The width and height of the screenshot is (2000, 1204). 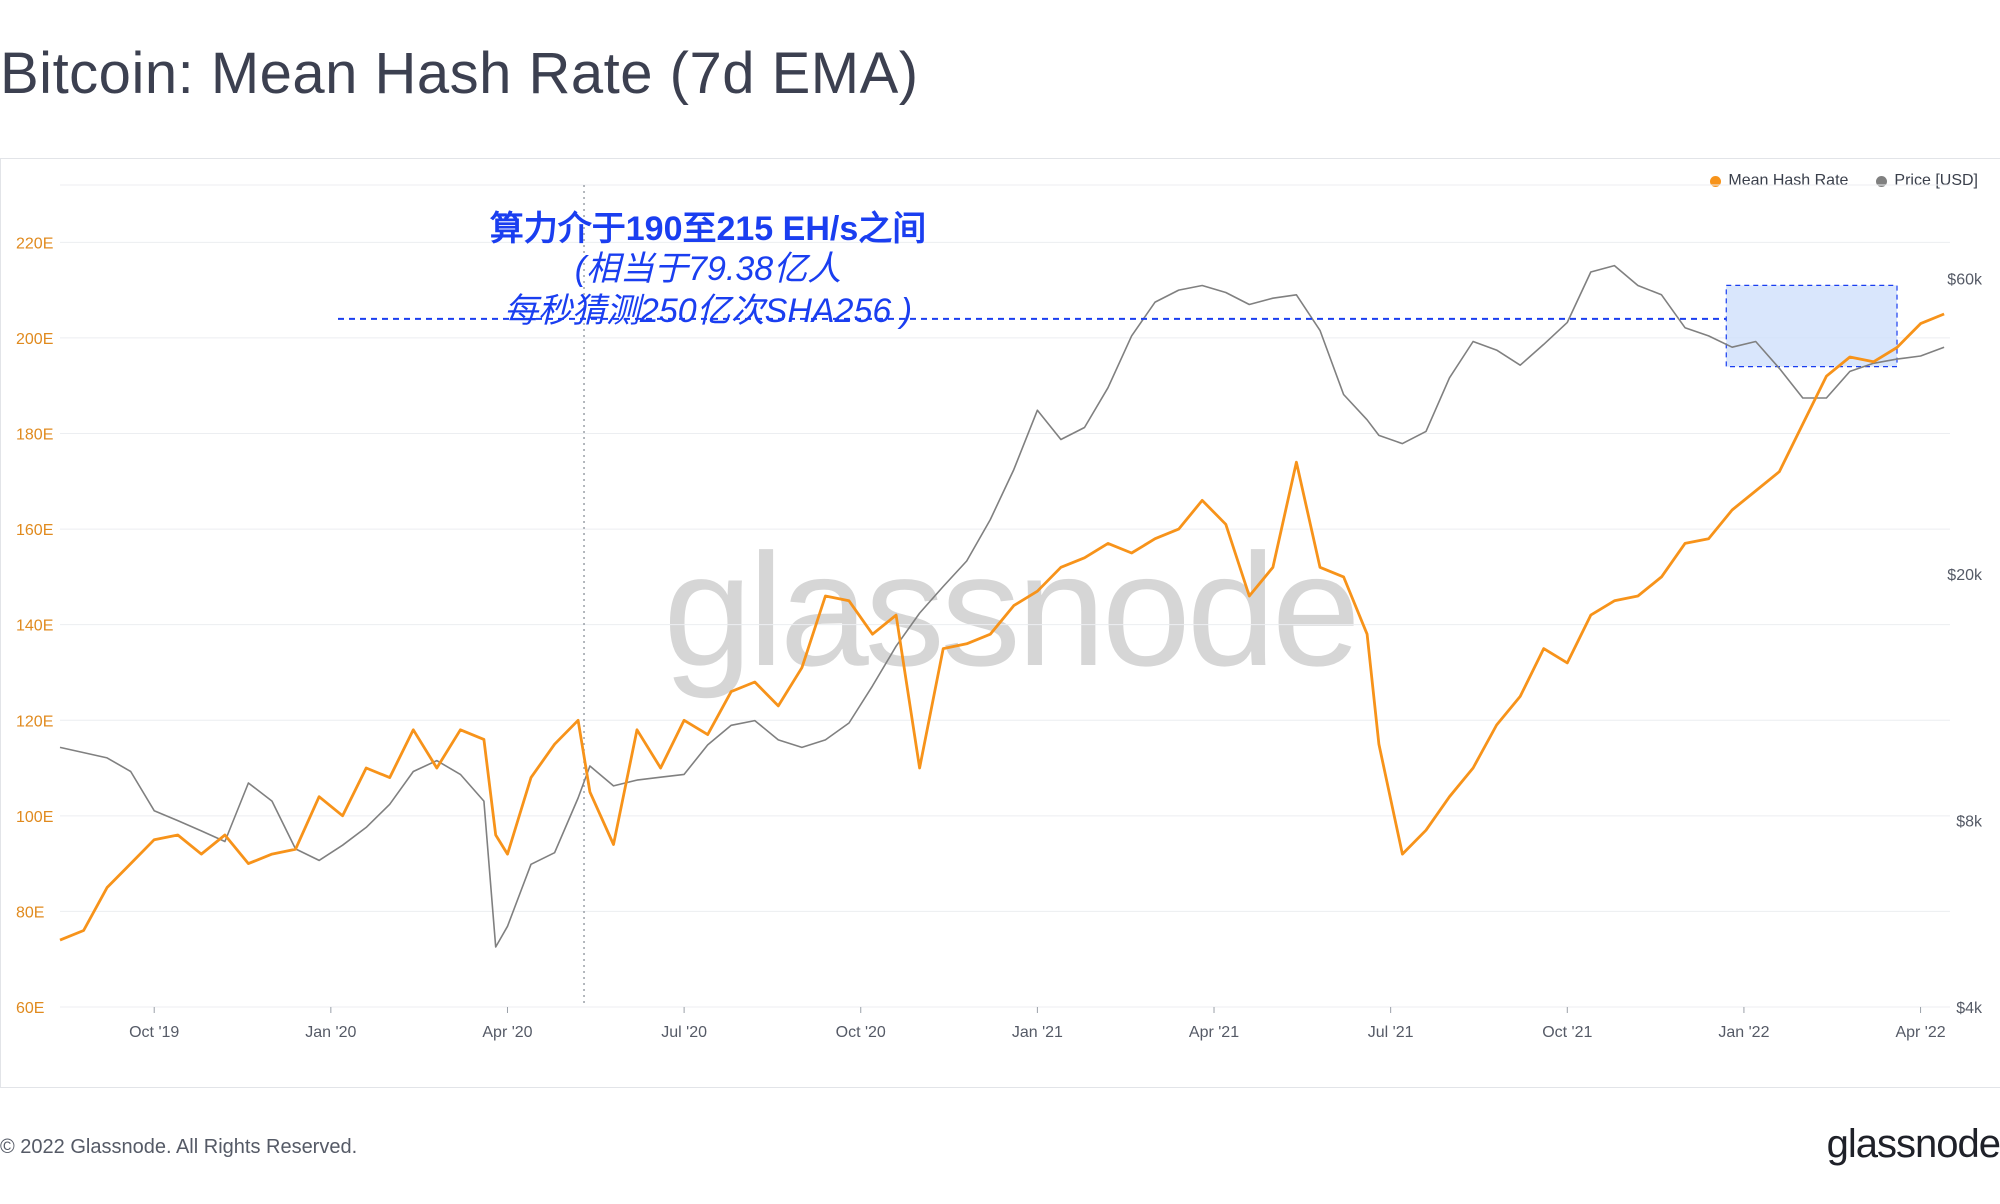 I want to click on legend-dot-price, so click(x=1882, y=181).